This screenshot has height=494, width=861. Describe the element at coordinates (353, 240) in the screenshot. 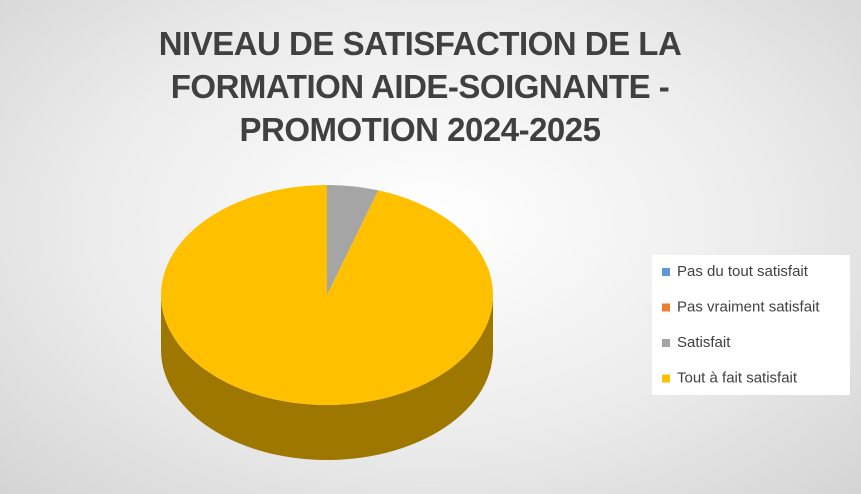

I see `pie-slice` at that location.